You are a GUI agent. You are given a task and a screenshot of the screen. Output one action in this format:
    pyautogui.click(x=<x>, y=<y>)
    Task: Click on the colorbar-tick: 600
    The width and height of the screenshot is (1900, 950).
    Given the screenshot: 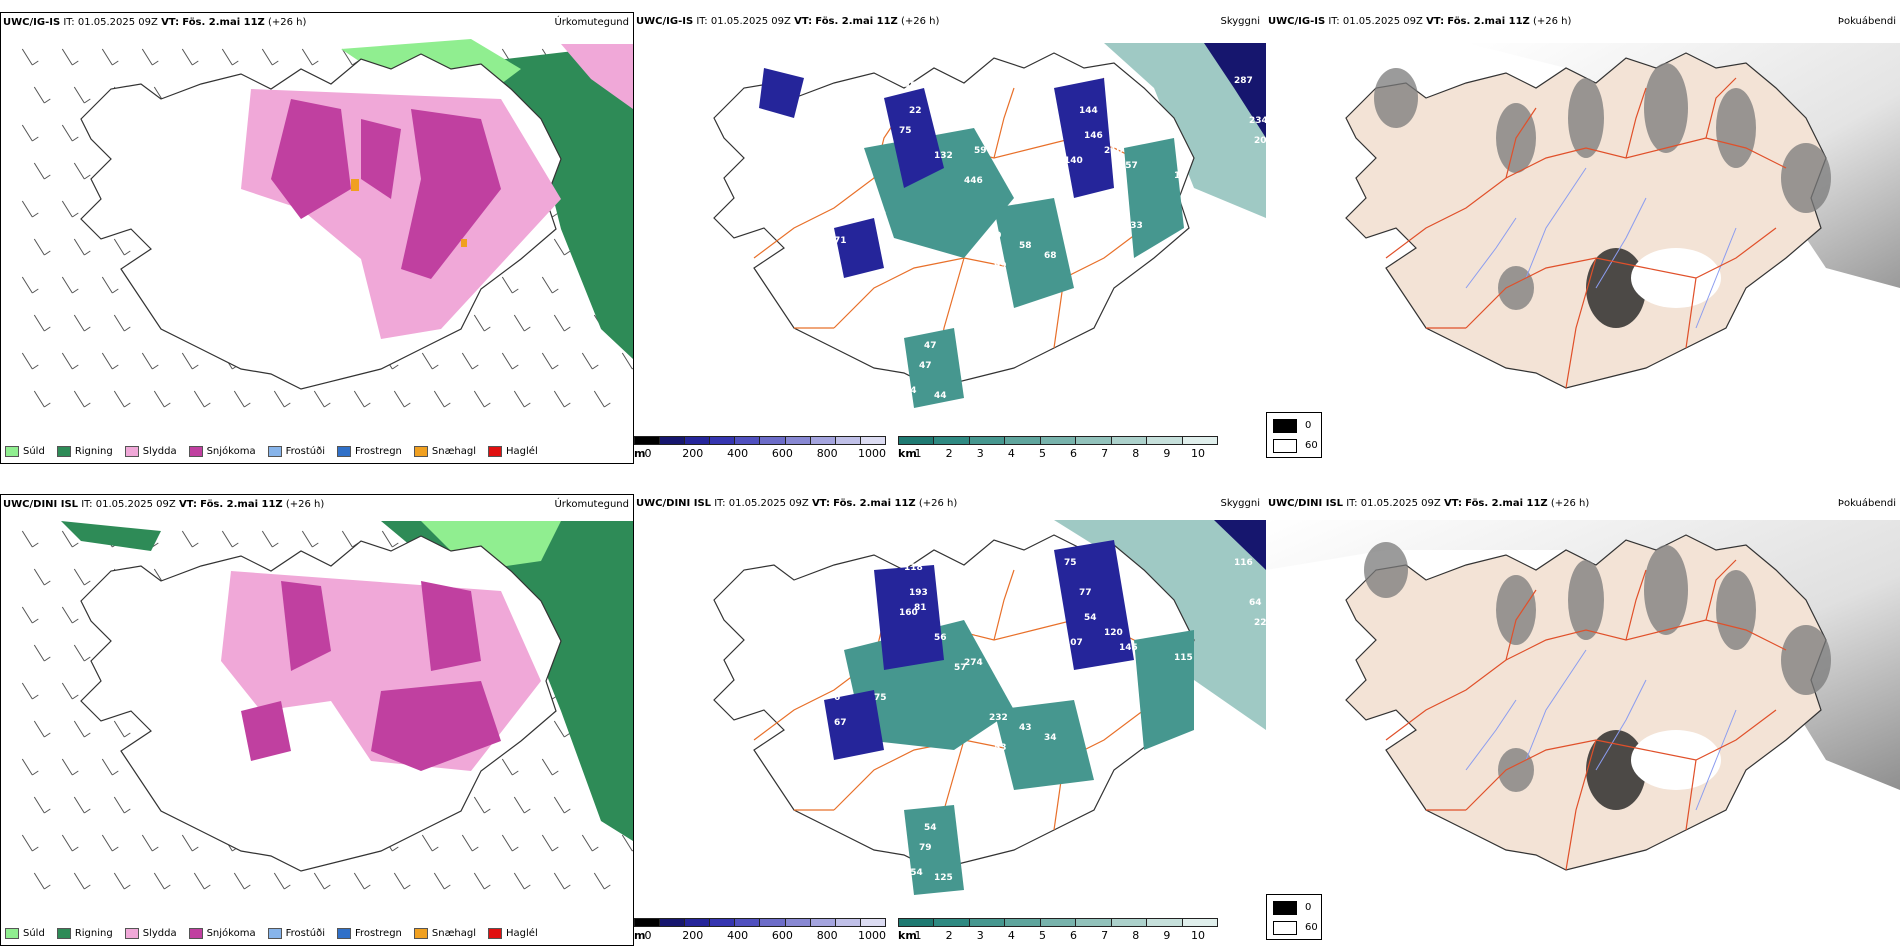 What is the action you would take?
    pyautogui.click(x=782, y=935)
    